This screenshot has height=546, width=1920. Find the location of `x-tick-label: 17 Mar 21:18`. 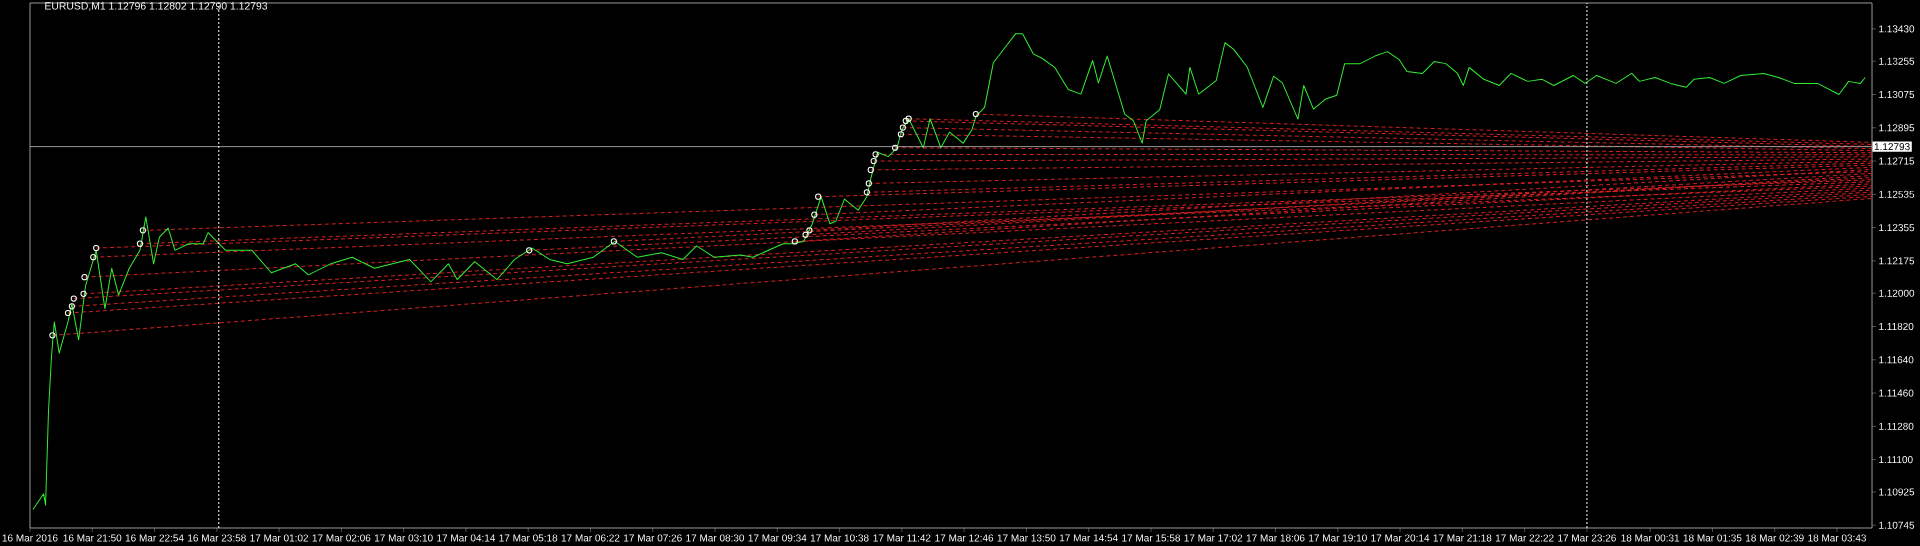

x-tick-label: 17 Mar 21:18 is located at coordinates (1462, 538).